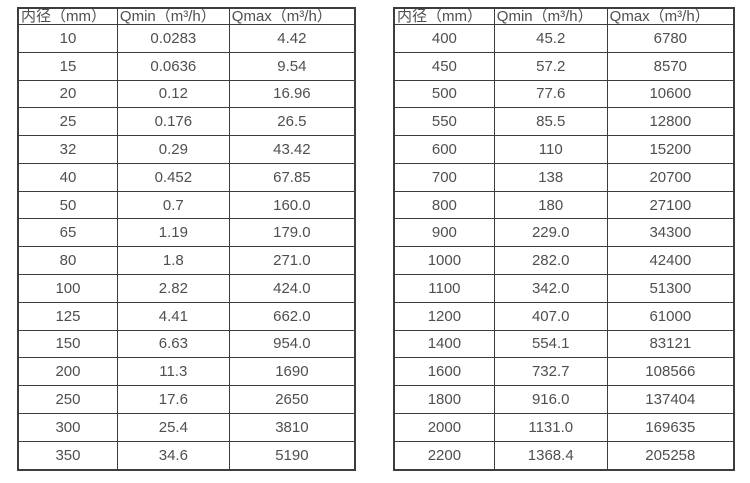 The width and height of the screenshot is (750, 483). I want to click on table-row: 150 6.63 954.0, so click(186, 344).